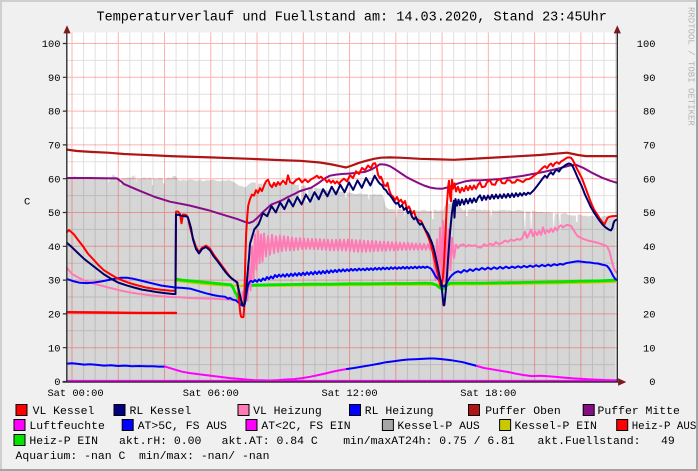  What do you see at coordinates (63, 441) in the screenshot?
I see `svg-text: Heiz-P EIN` at bounding box center [63, 441].